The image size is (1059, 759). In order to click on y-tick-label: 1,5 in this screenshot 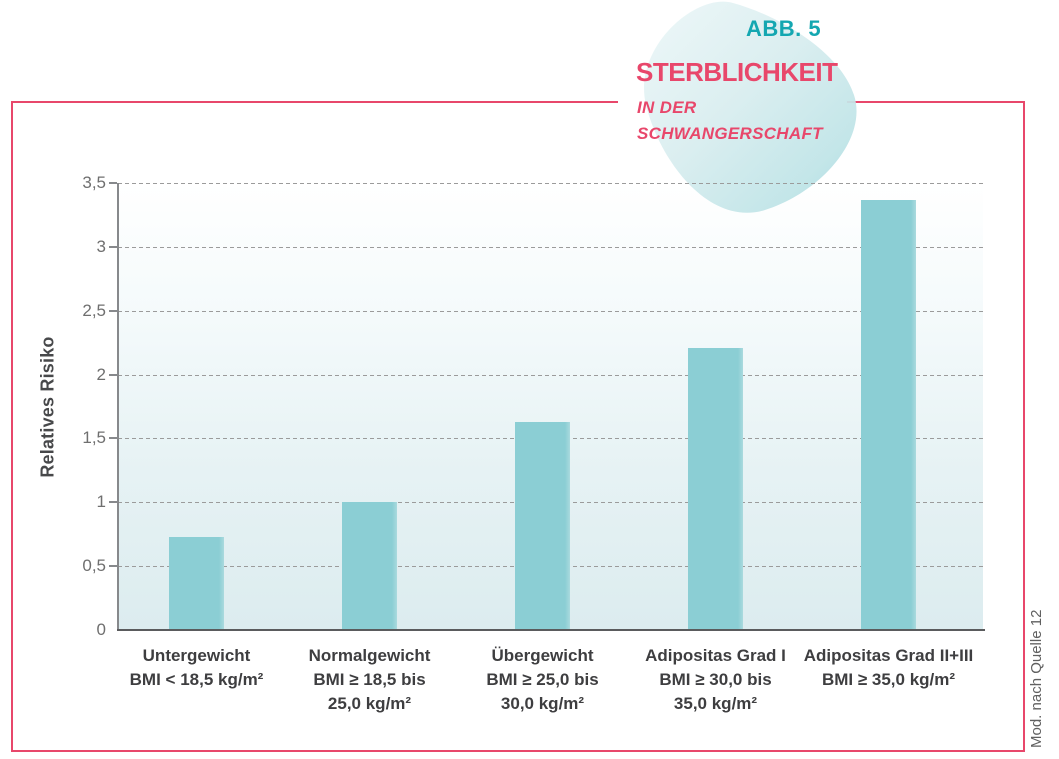, I will do `click(94, 438)`.